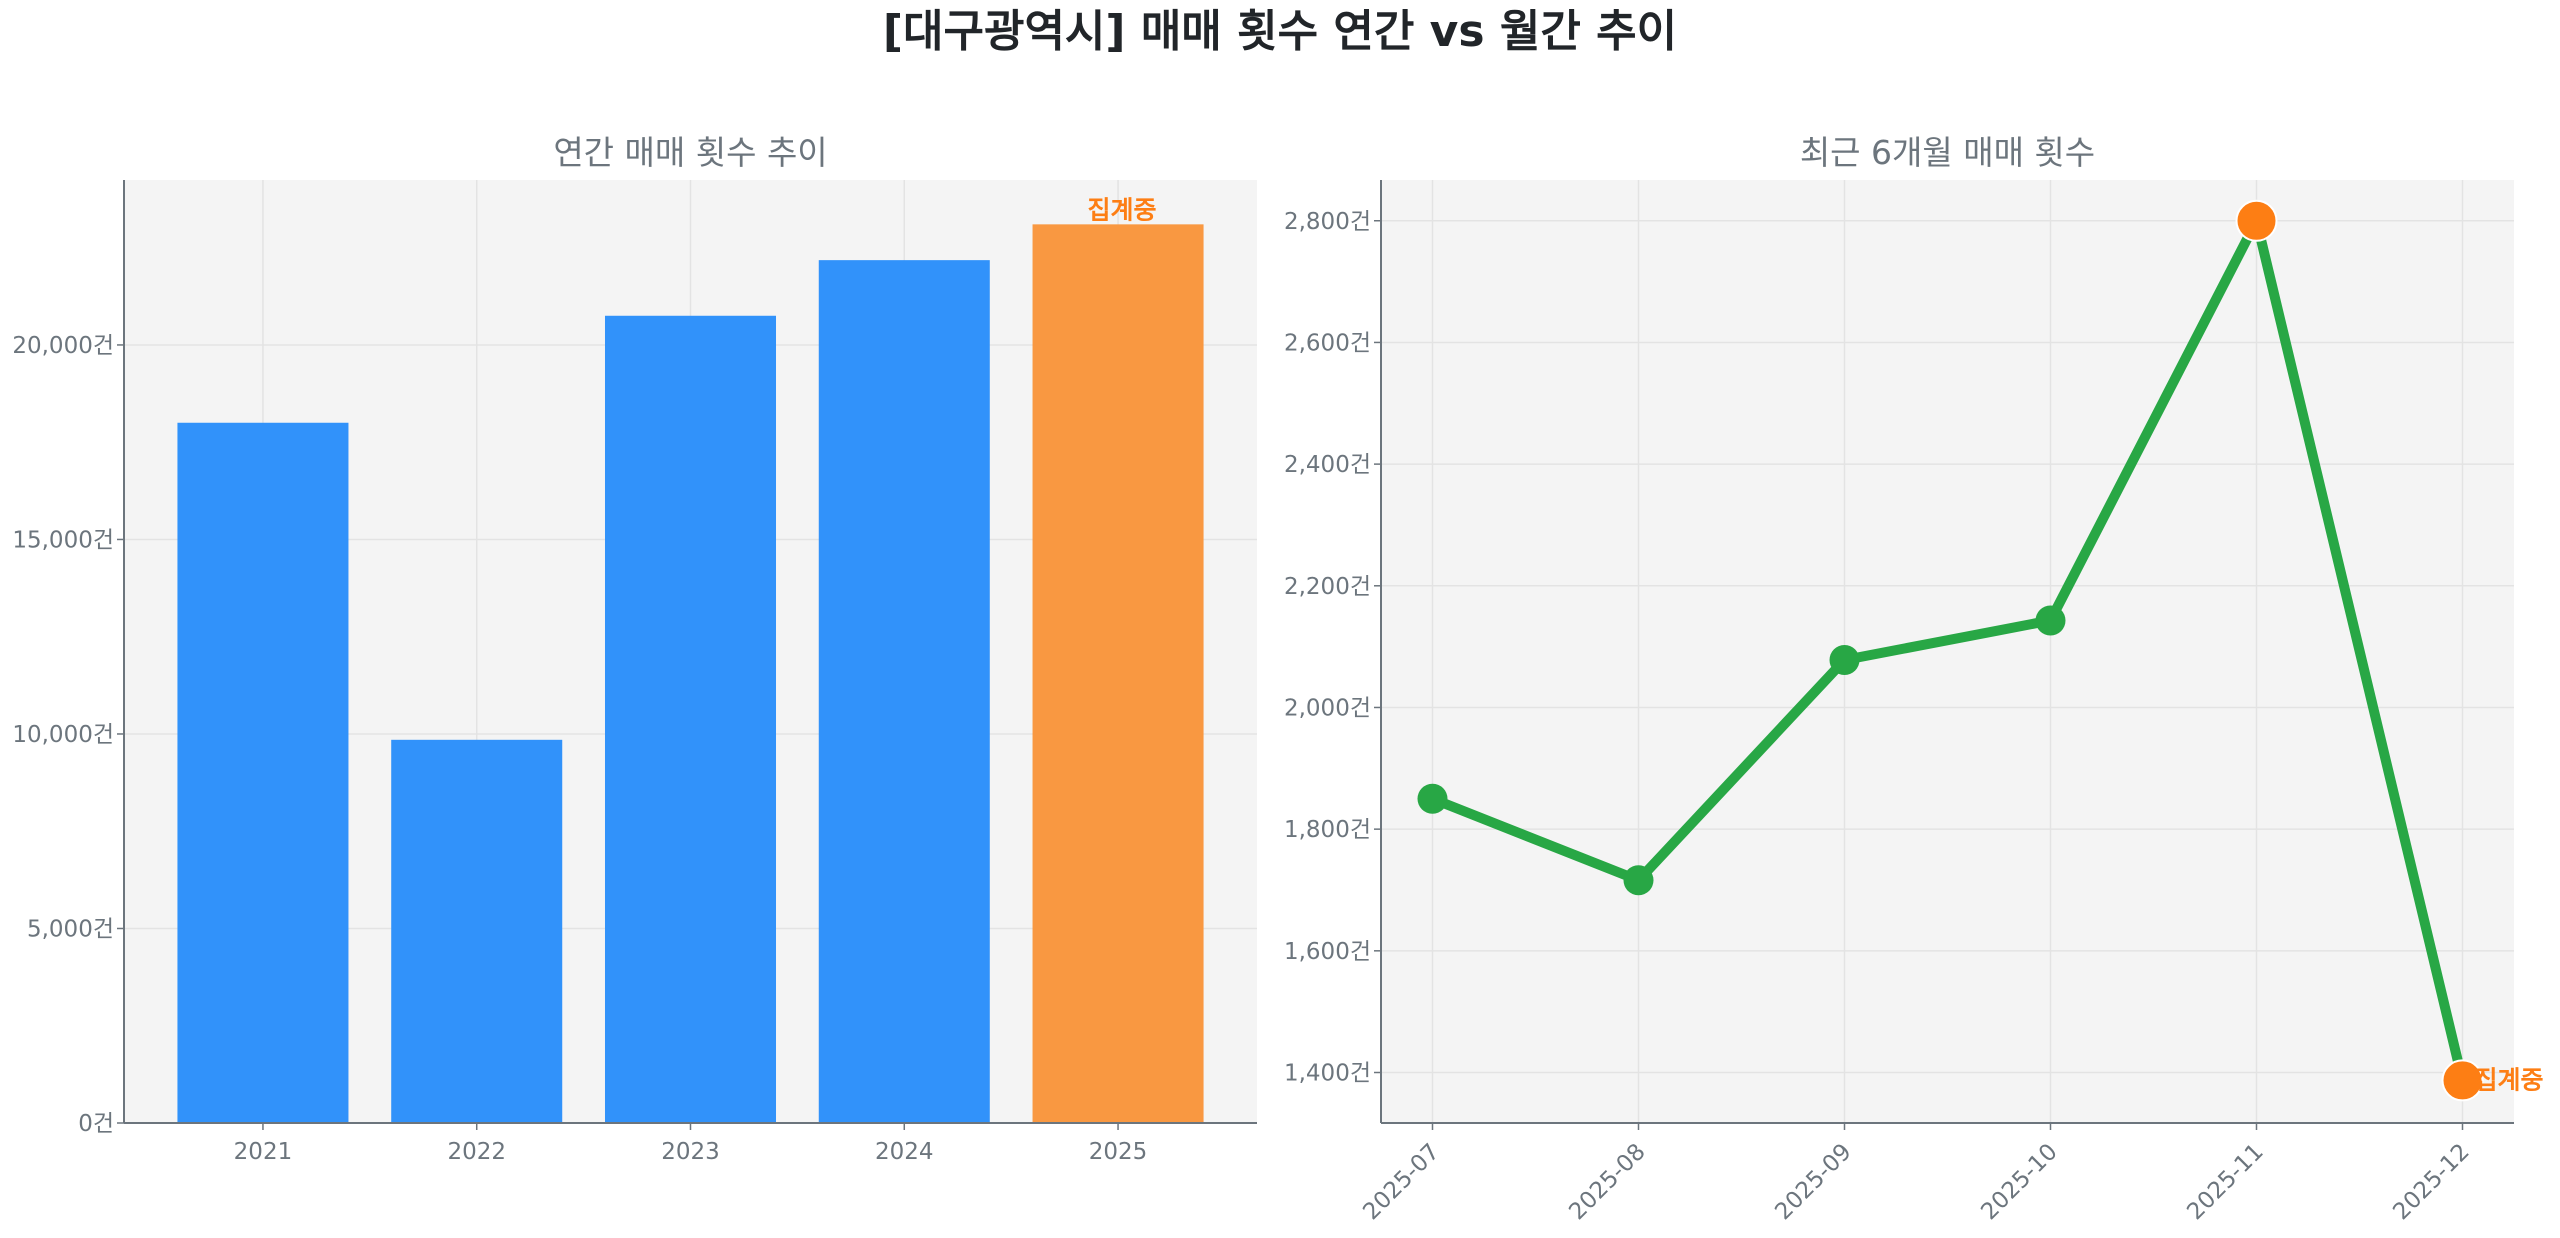  I want to click on ytick-label: 2,400건, so click(1327, 465).